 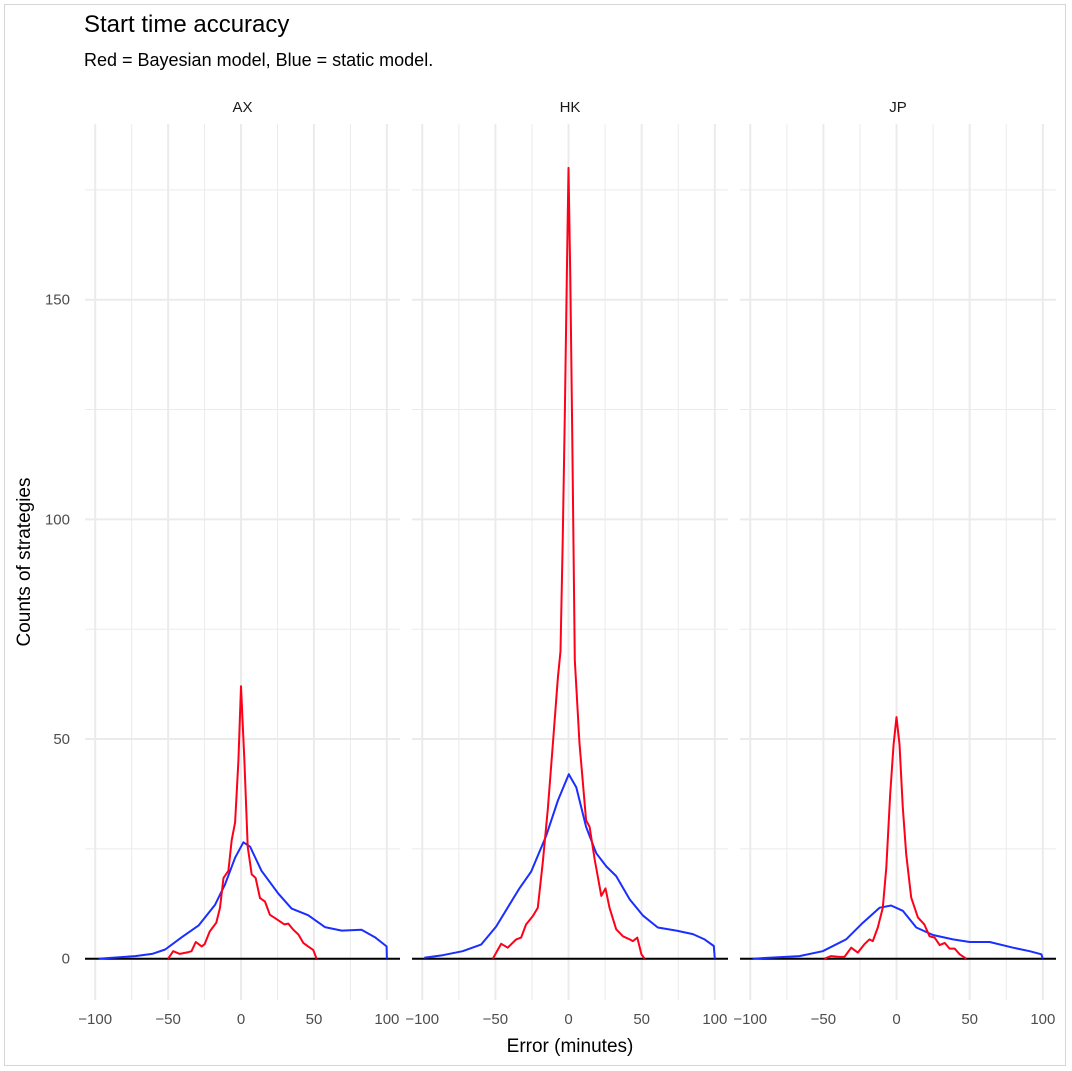 I want to click on y-axis-label: Counts of strategies, so click(x=24, y=562).